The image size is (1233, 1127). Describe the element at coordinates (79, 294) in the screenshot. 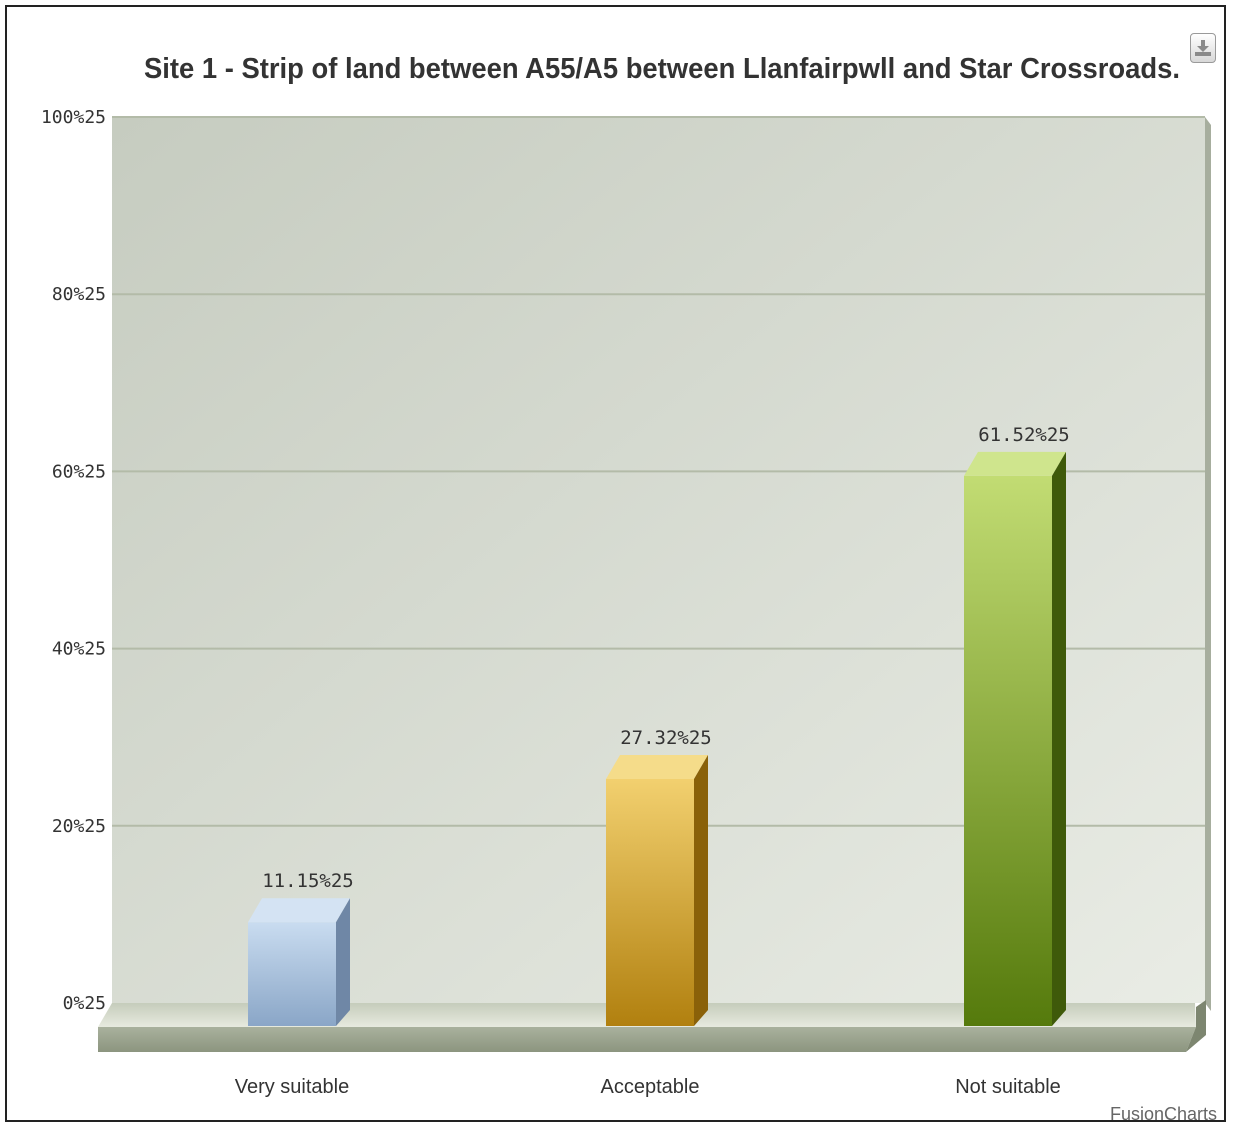

I see `y-tick-label: 80%25` at that location.